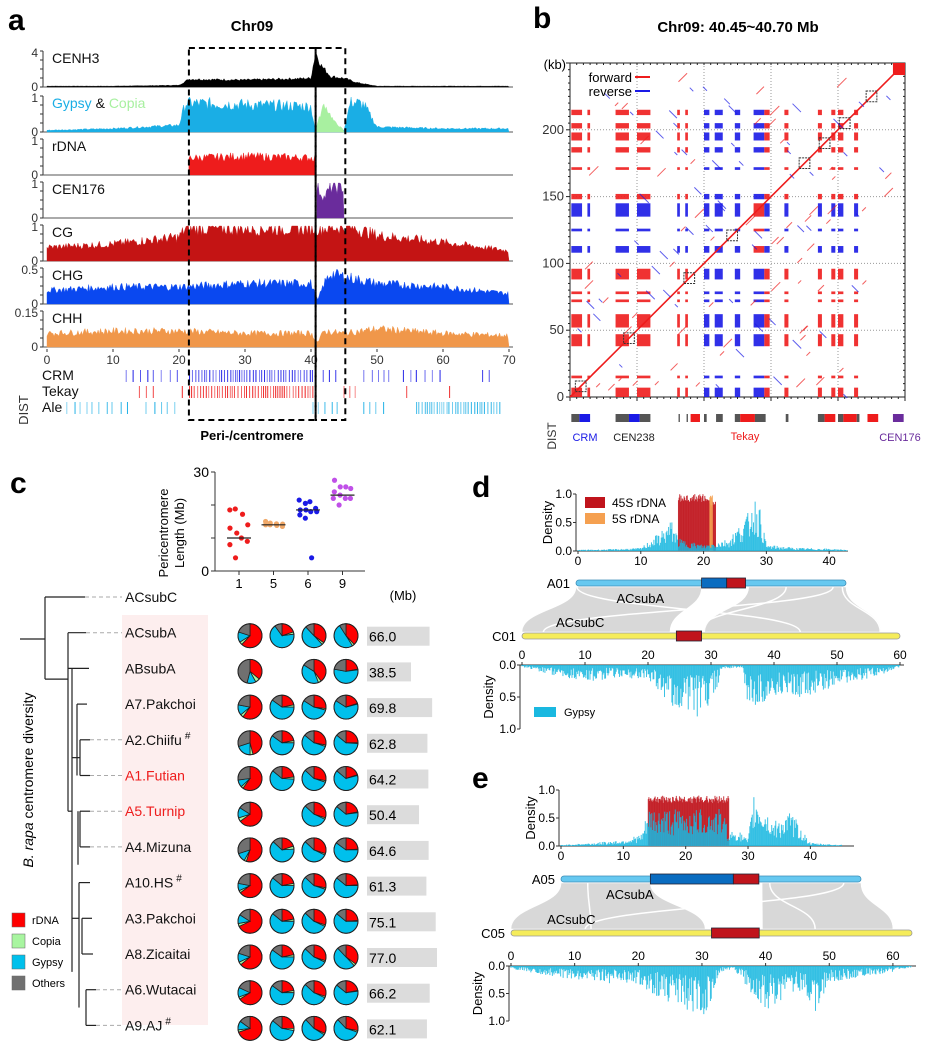 Image resolution: width=938 pixels, height=1044 pixels. I want to click on dist-label-b: DIST, so click(552, 436).